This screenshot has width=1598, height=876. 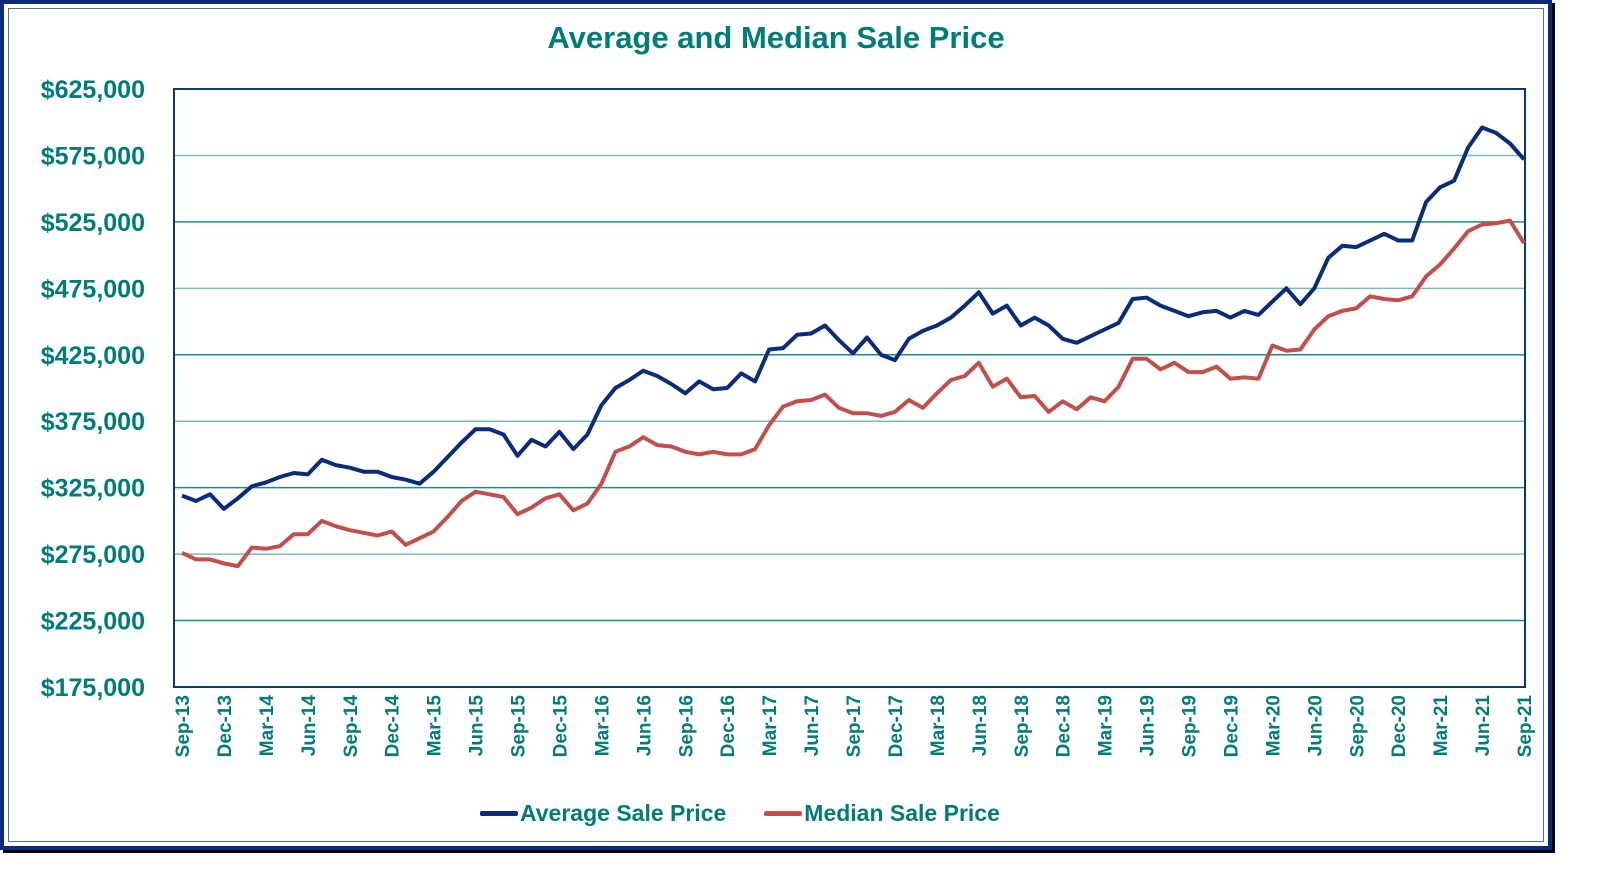 What do you see at coordinates (896, 726) in the screenshot?
I see `x-tick-label: Dec-17` at bounding box center [896, 726].